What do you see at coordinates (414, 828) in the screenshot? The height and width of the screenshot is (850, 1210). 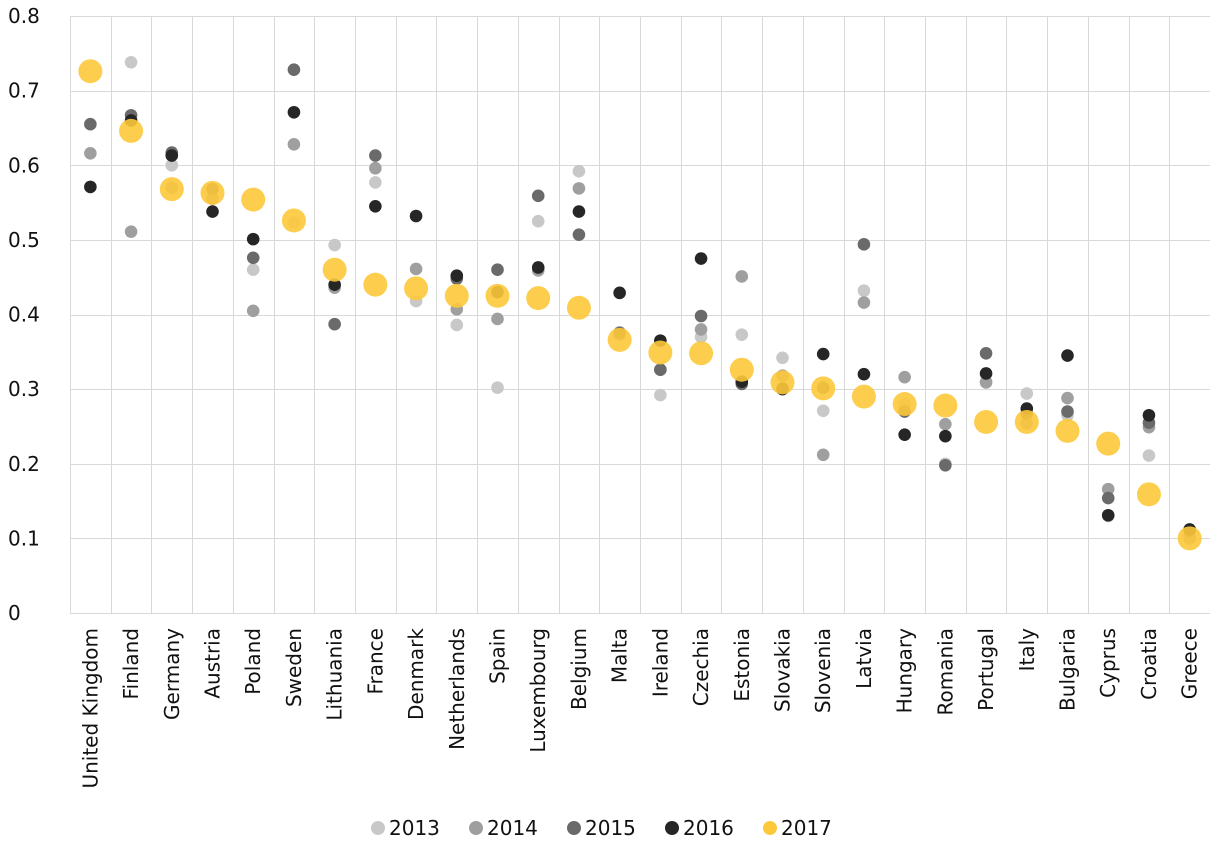 I see `legend-label: 2013` at bounding box center [414, 828].